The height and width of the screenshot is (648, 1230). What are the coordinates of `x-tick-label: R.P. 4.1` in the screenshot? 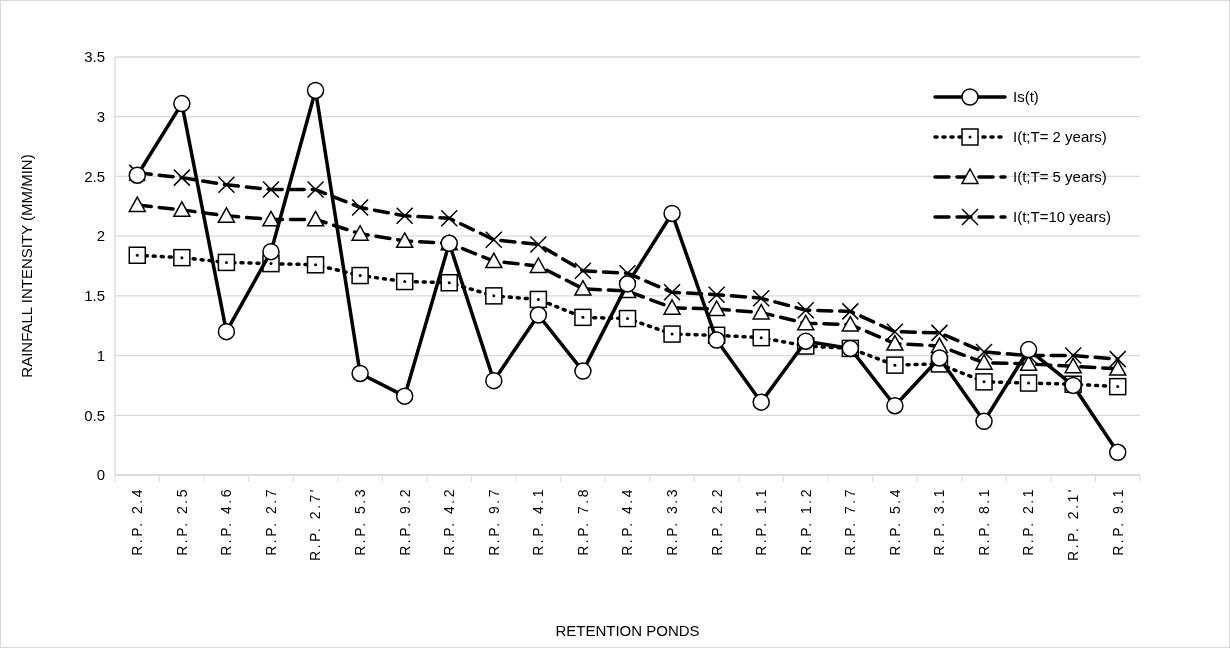 It's located at (538, 521).